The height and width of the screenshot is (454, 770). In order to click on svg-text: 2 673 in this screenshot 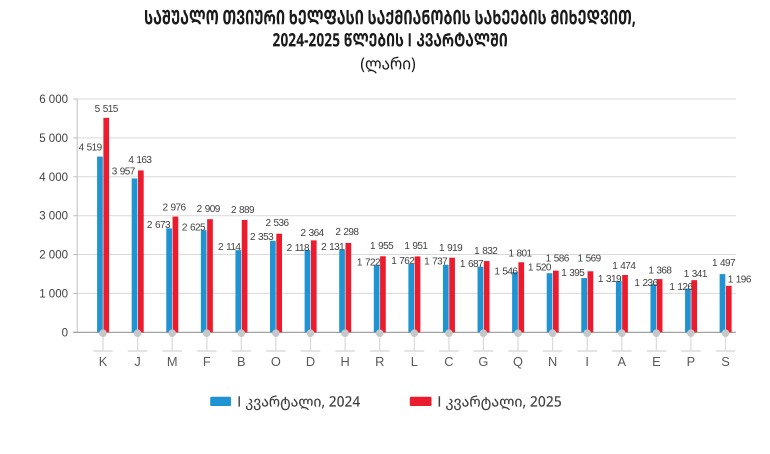, I will do `click(159, 225)`.